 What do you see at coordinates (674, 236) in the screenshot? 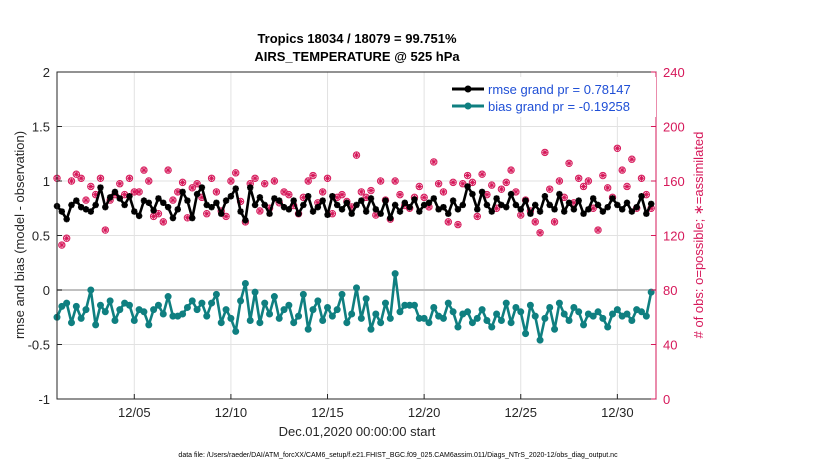
I see `y-right-tick-label: 120` at bounding box center [674, 236].